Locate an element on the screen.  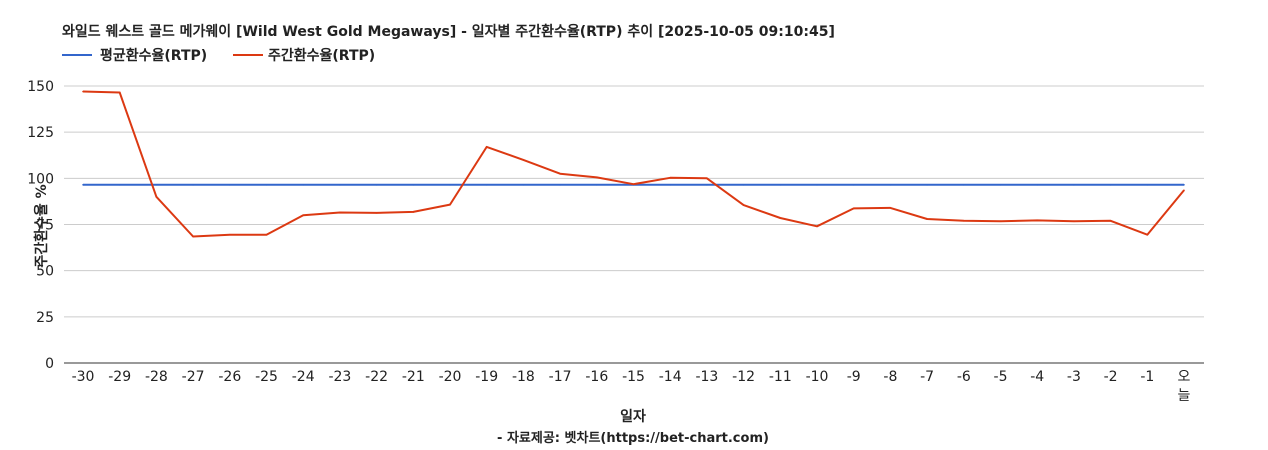
legend-label-weekly: 주간환수율(RTP) is located at coordinates (321, 55).